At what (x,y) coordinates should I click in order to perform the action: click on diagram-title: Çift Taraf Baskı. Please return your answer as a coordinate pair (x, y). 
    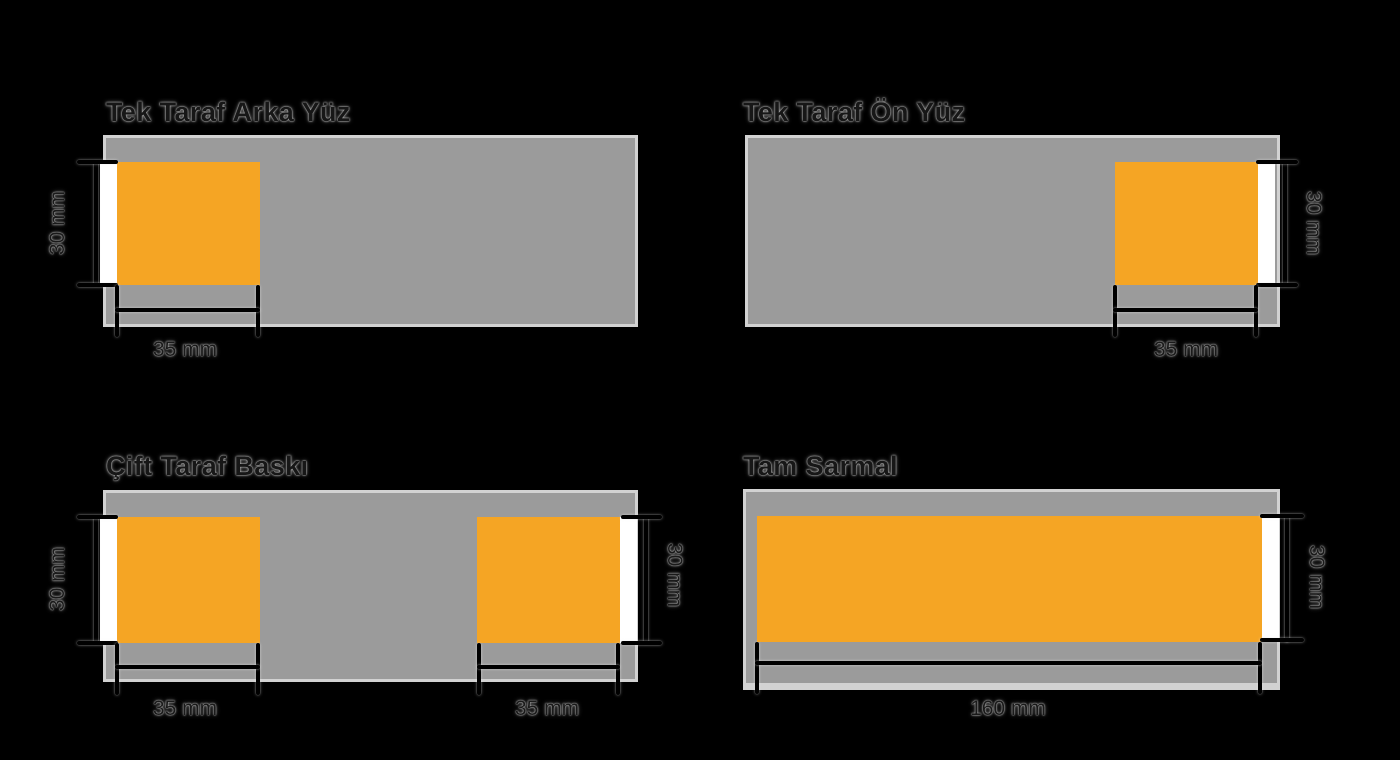
    Looking at the image, I should click on (207, 466).